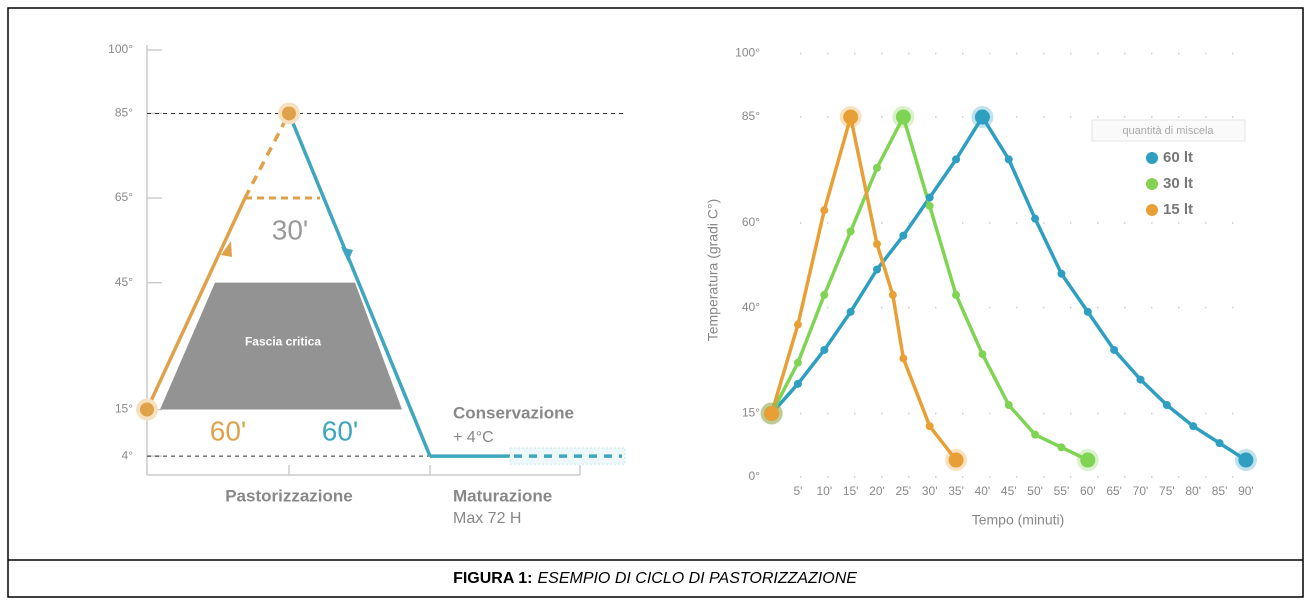  I want to click on x-tick-label: 50', so click(1035, 491).